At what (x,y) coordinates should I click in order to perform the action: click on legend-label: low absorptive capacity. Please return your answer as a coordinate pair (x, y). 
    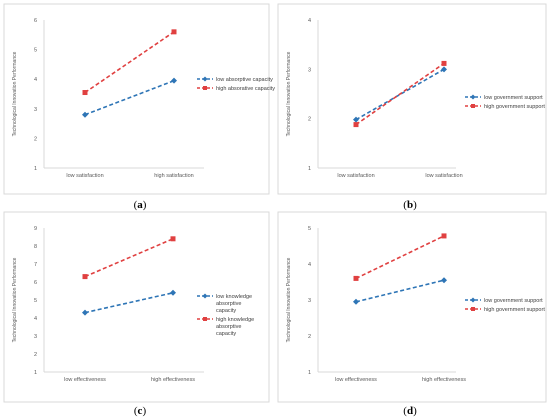
    Looking at the image, I should click on (244, 80).